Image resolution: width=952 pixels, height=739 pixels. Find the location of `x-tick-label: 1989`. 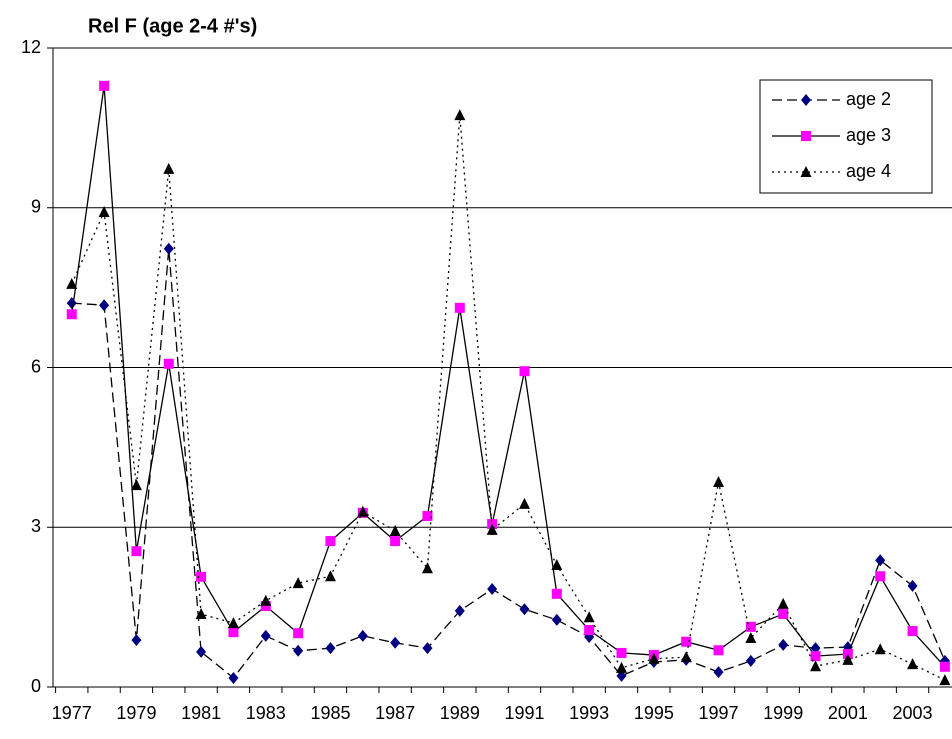

x-tick-label: 1989 is located at coordinates (460, 713).